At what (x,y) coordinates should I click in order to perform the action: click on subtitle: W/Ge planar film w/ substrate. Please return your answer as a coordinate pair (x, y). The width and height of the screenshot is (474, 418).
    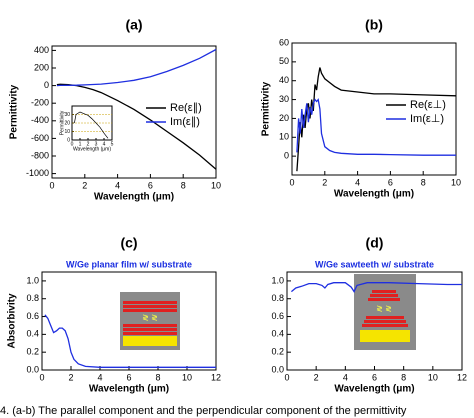
    Looking at the image, I should click on (129, 264).